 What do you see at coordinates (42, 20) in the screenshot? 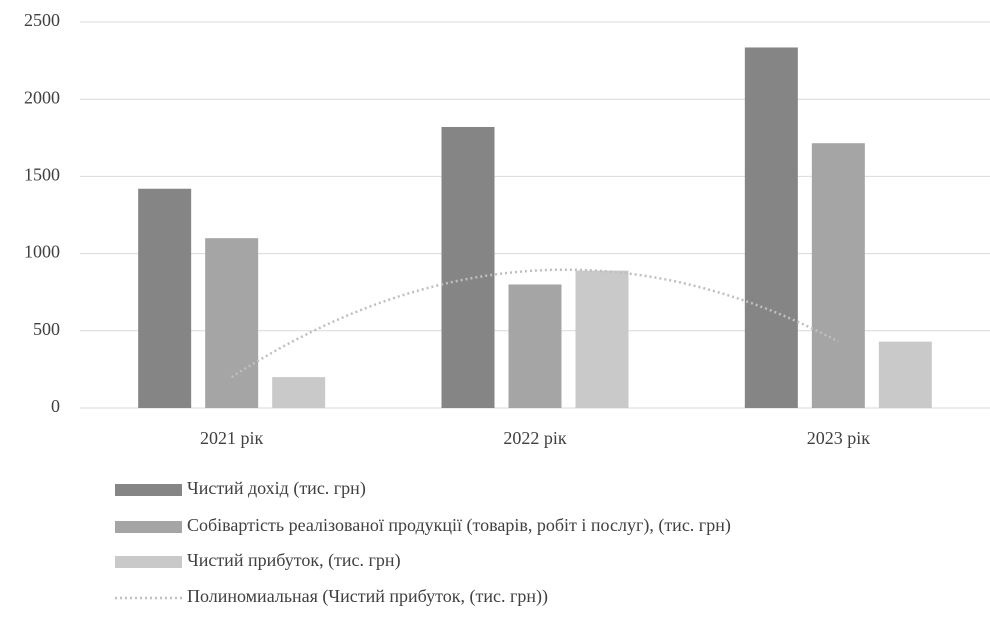
I see `y-tick-label: 2500` at bounding box center [42, 20].